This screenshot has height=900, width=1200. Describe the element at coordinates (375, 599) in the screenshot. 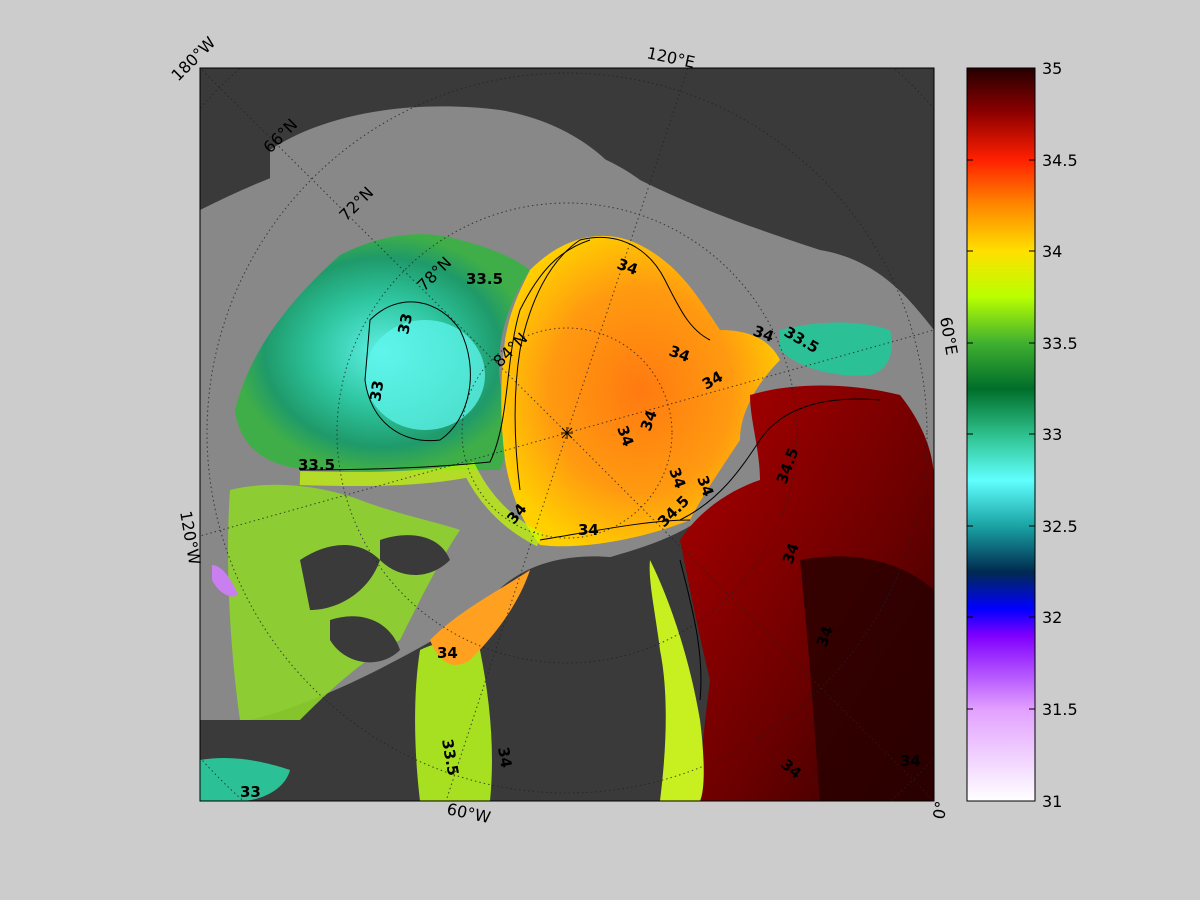

I see `archipelago-islands` at that location.